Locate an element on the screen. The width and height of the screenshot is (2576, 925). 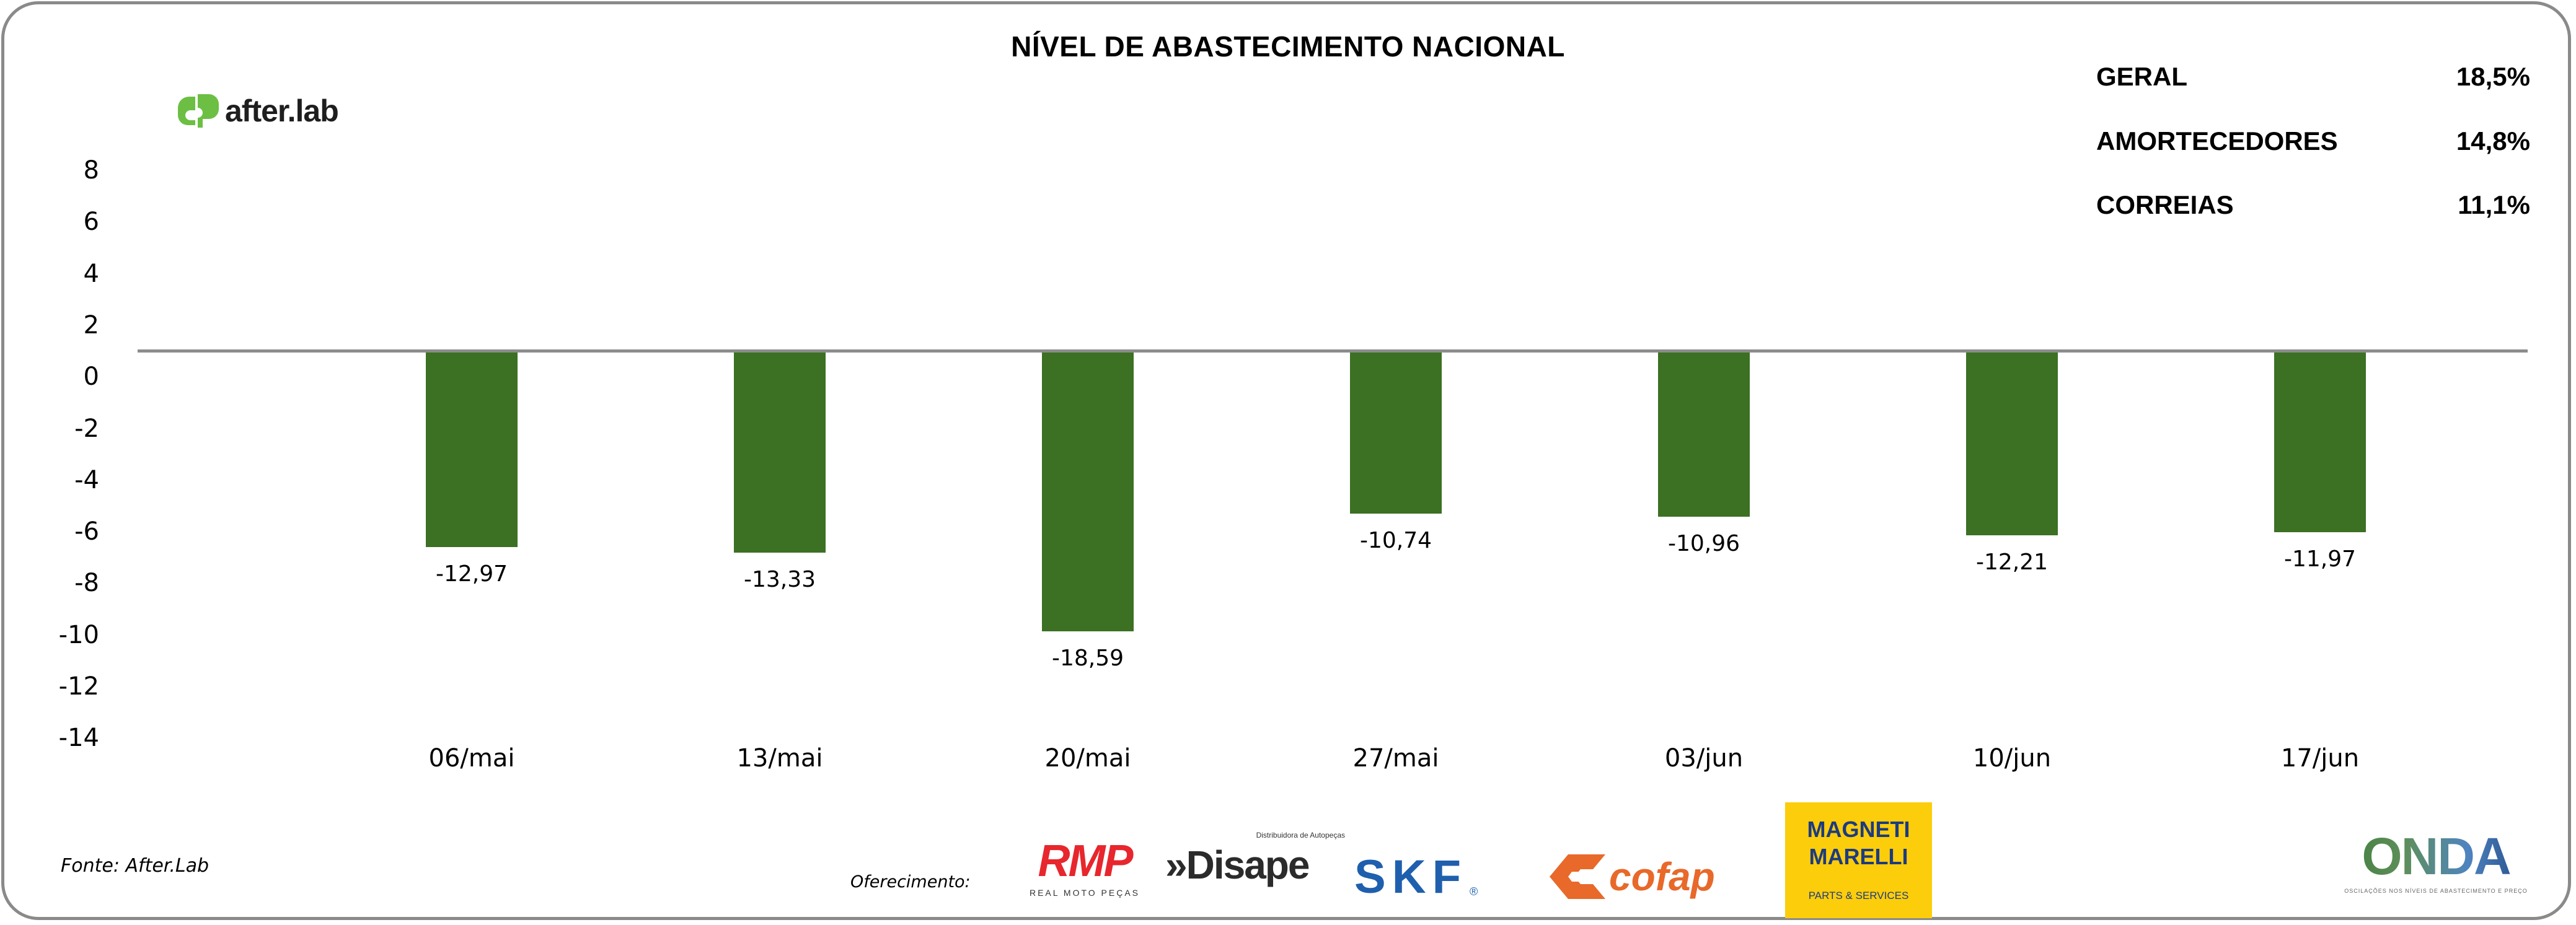
y-tick-label: 8 is located at coordinates (91, 170).